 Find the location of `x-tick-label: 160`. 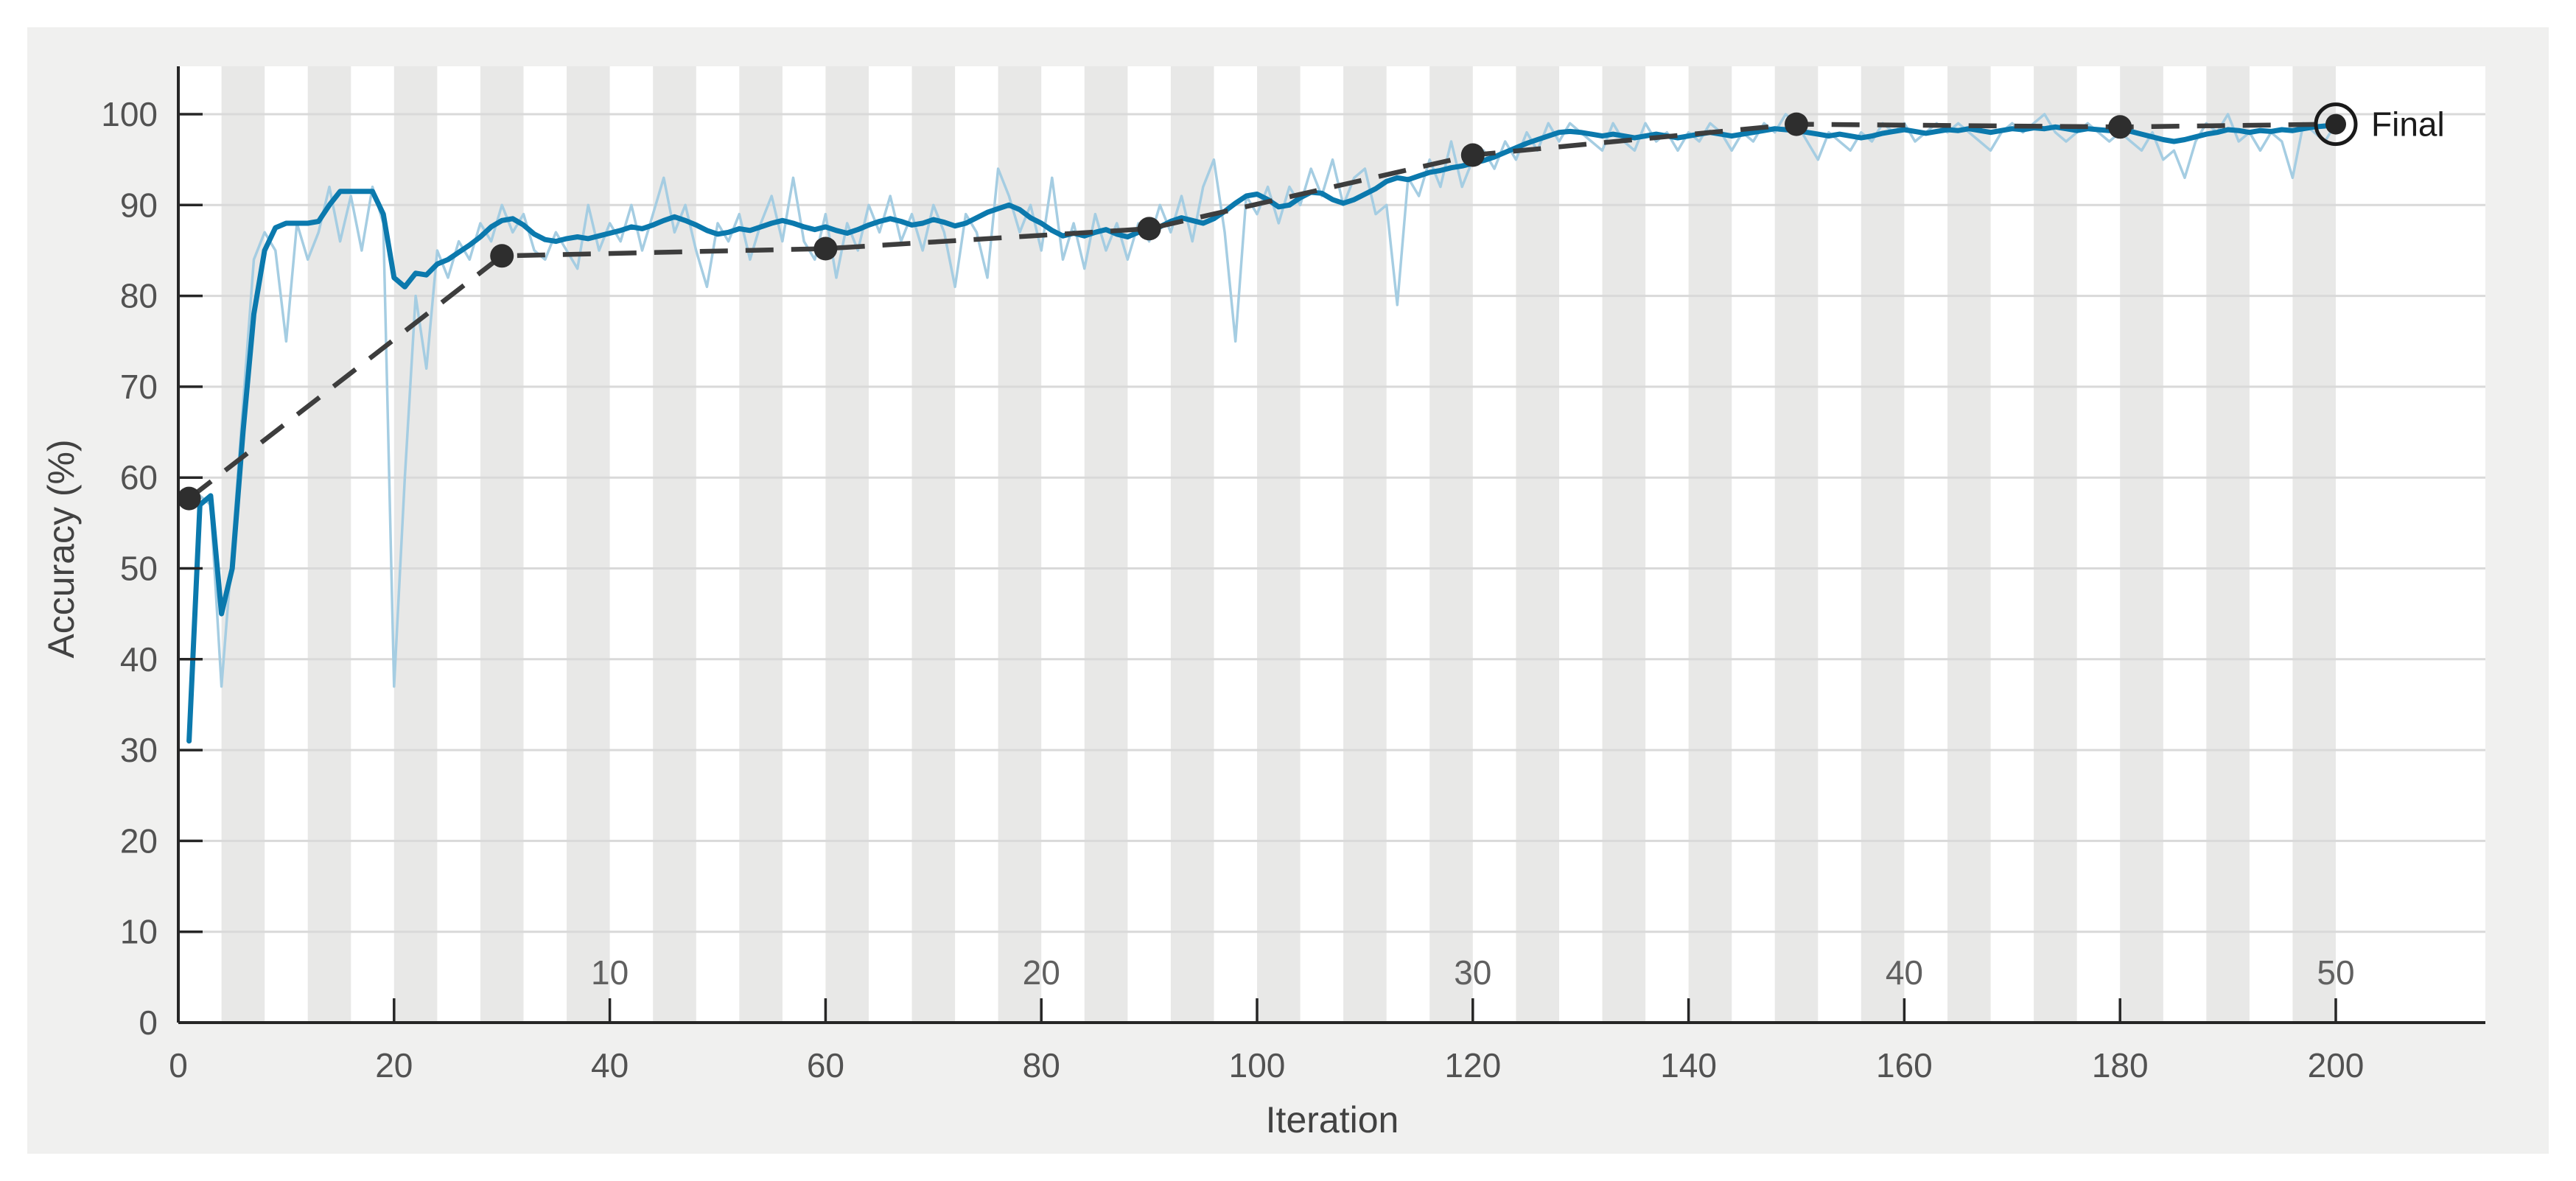

x-tick-label: 160 is located at coordinates (1904, 1065).